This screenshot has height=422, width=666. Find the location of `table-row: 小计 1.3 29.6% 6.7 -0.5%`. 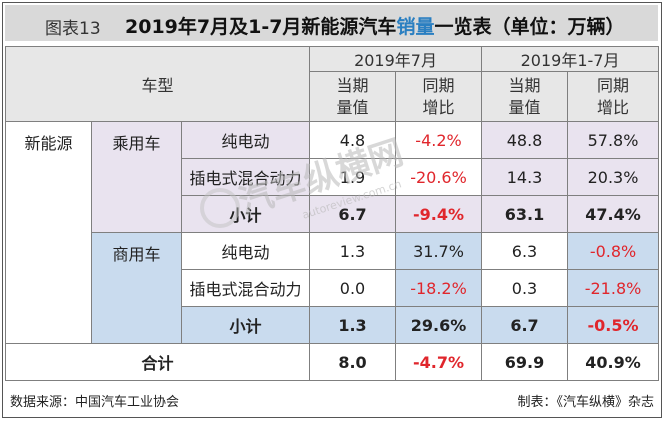

table-row: 小计 1.3 29.6% 6.7 -0.5% is located at coordinates (333, 325).